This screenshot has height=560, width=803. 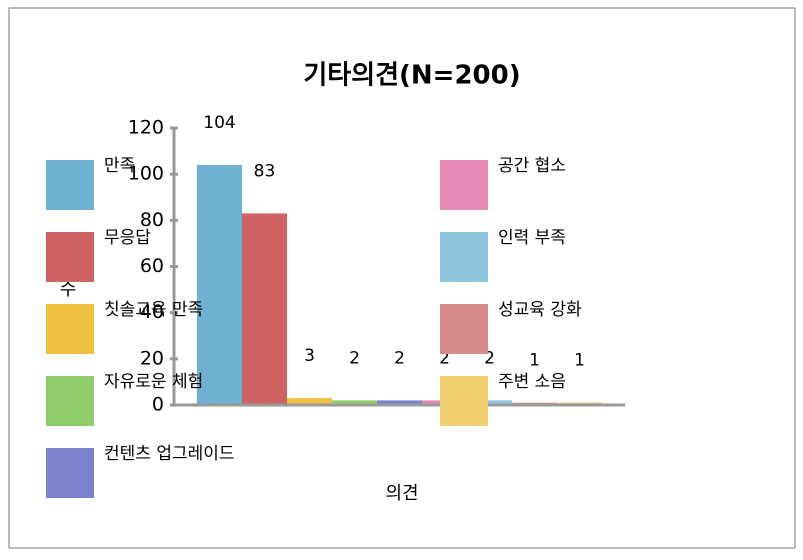 I want to click on y-tick-label: 0, so click(x=158, y=405).